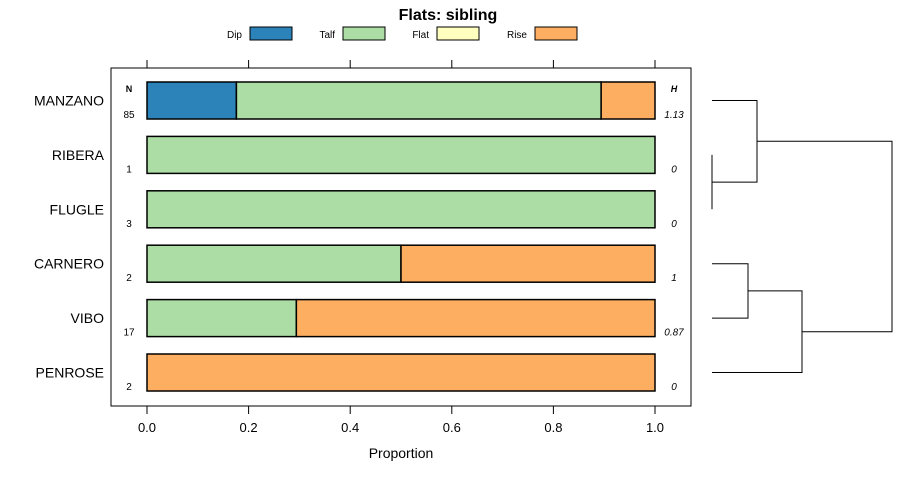 This screenshot has width=900, height=480. I want to click on legend-swatch-flat, so click(458, 33).